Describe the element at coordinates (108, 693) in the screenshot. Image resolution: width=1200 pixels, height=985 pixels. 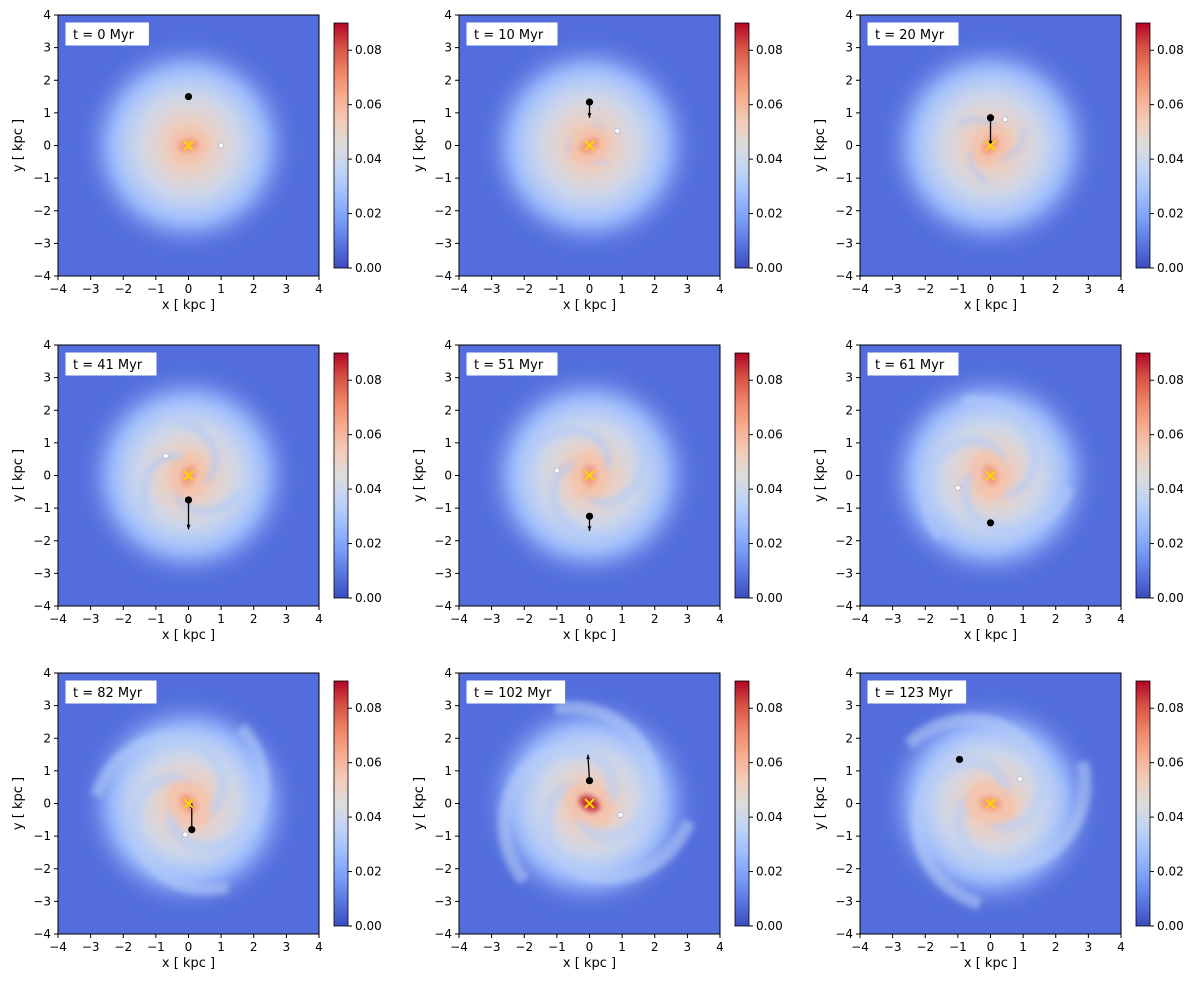
I see `svg-text: t = 82 Myr` at that location.